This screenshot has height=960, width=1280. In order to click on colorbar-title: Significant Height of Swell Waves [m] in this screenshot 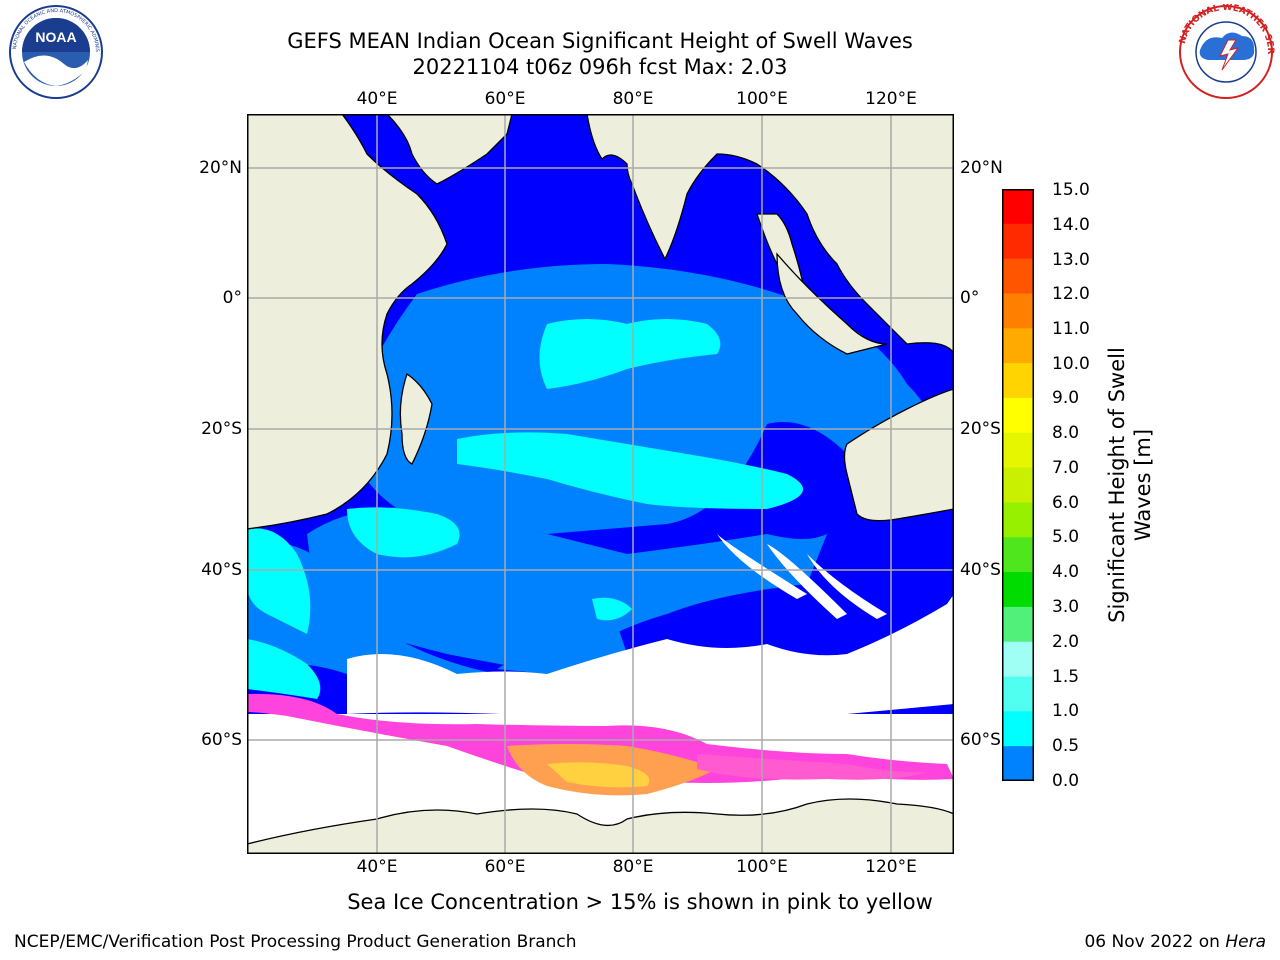, I will do `click(1130, 485)`.